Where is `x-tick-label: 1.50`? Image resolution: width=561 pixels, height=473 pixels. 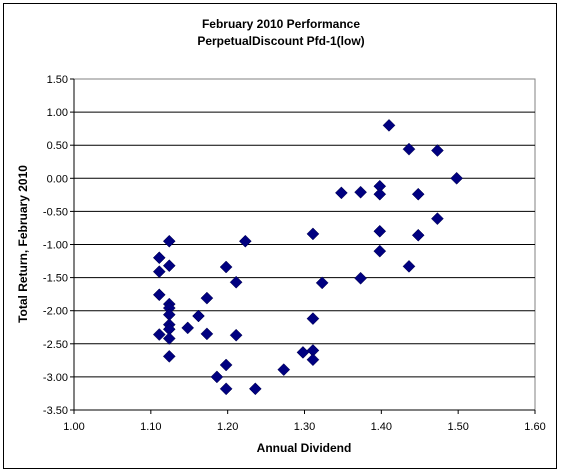
x-tick-label: 1.50 is located at coordinates (457, 427).